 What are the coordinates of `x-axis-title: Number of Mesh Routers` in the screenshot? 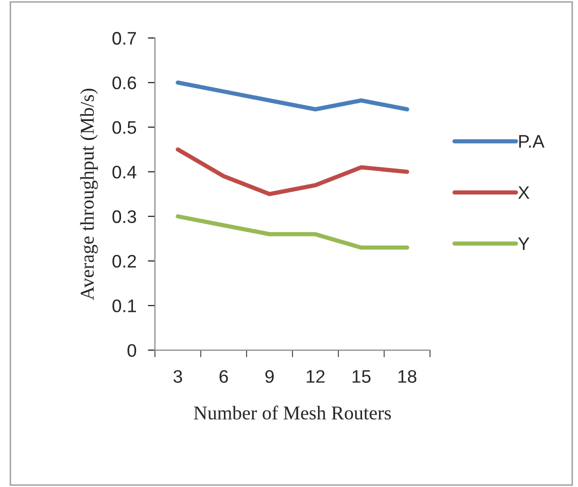 It's located at (292, 413).